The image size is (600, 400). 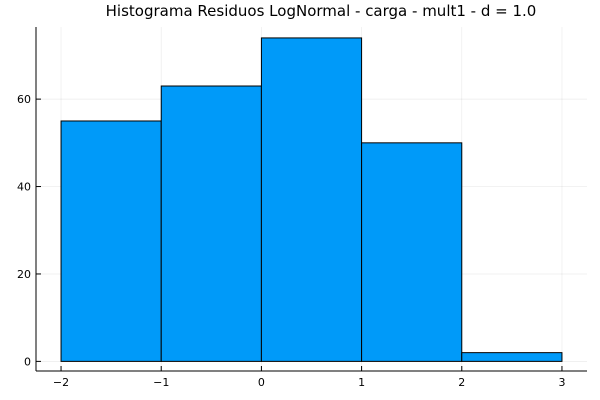 What do you see at coordinates (24, 187) in the screenshot?
I see `y-tick-label: 40` at bounding box center [24, 187].